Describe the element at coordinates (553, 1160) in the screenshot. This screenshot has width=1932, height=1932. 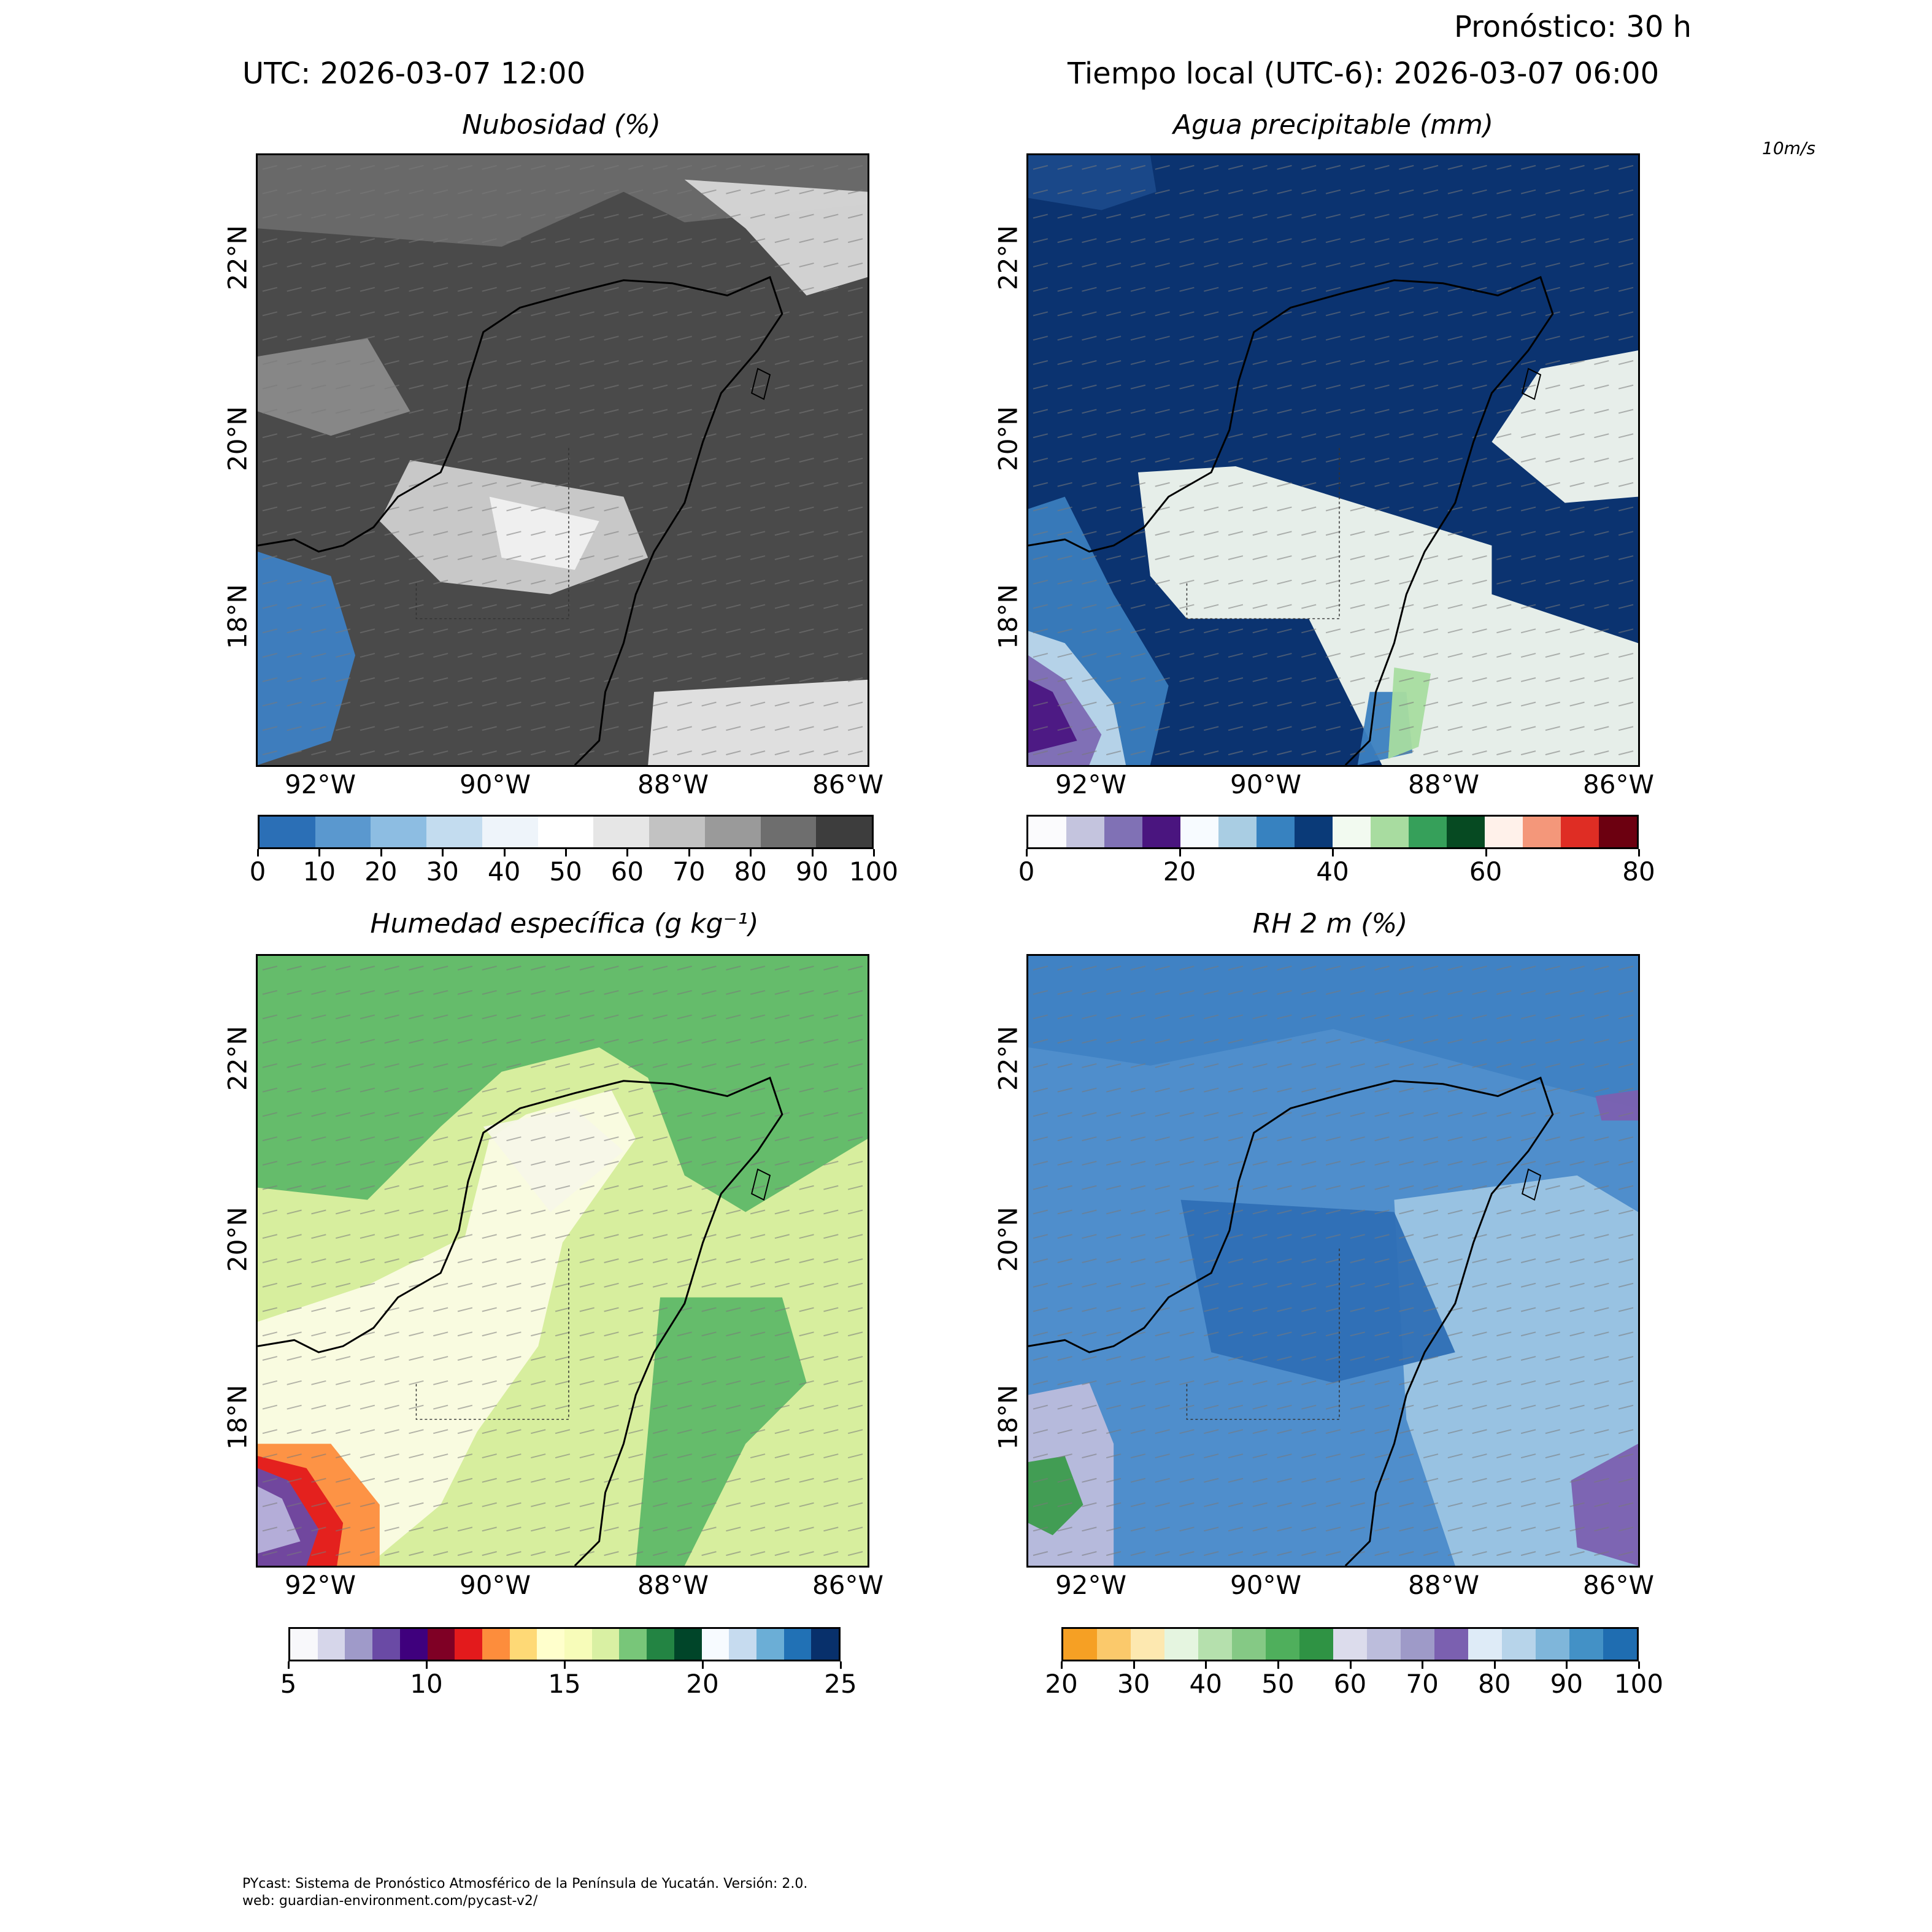
I see `field-region` at that location.